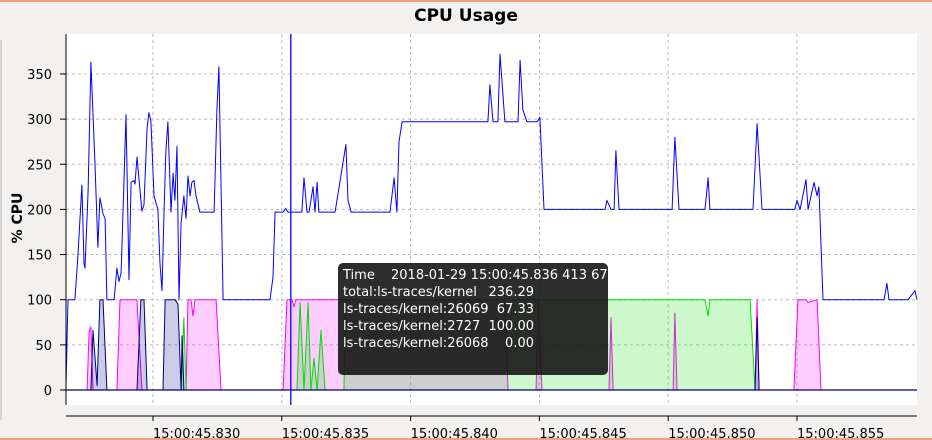 The image size is (932, 440). I want to click on tooltip-row-value: 0.00, so click(519, 343).